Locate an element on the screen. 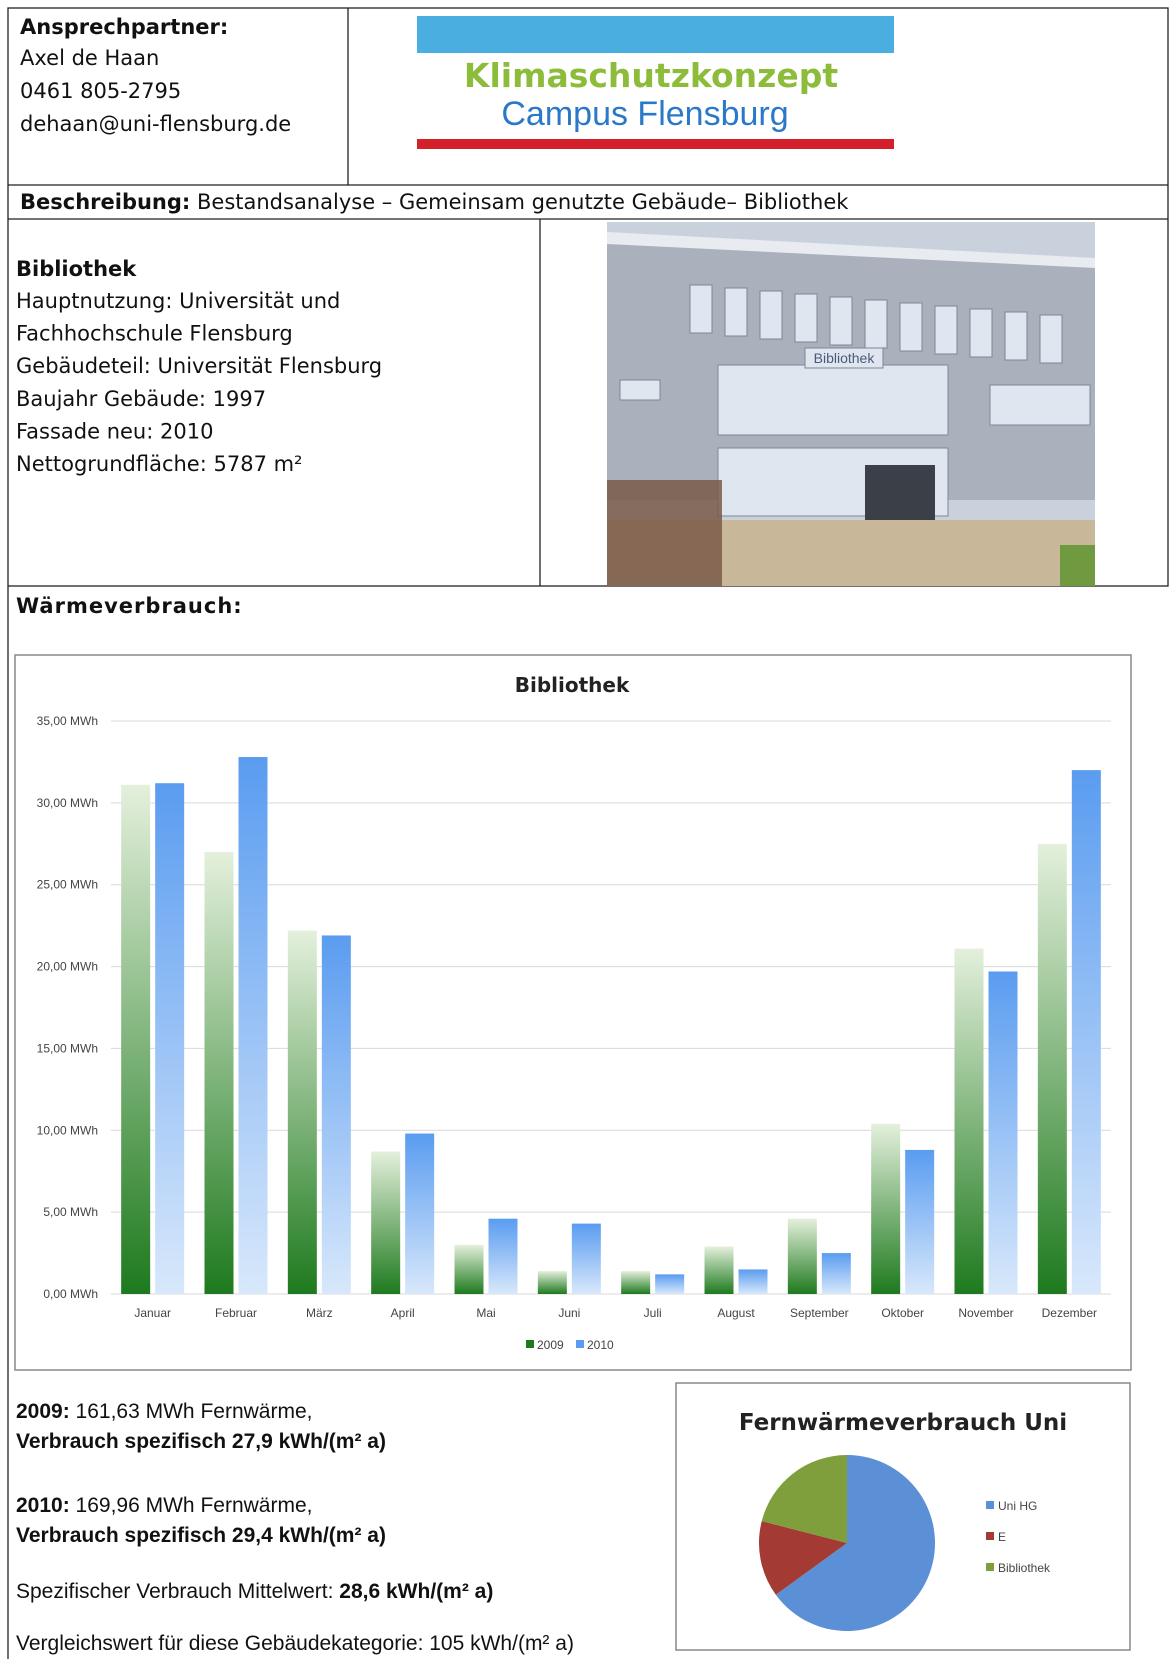 The width and height of the screenshot is (1171, 1659). contact-heading: Ansprechpartner: is located at coordinates (124, 27).